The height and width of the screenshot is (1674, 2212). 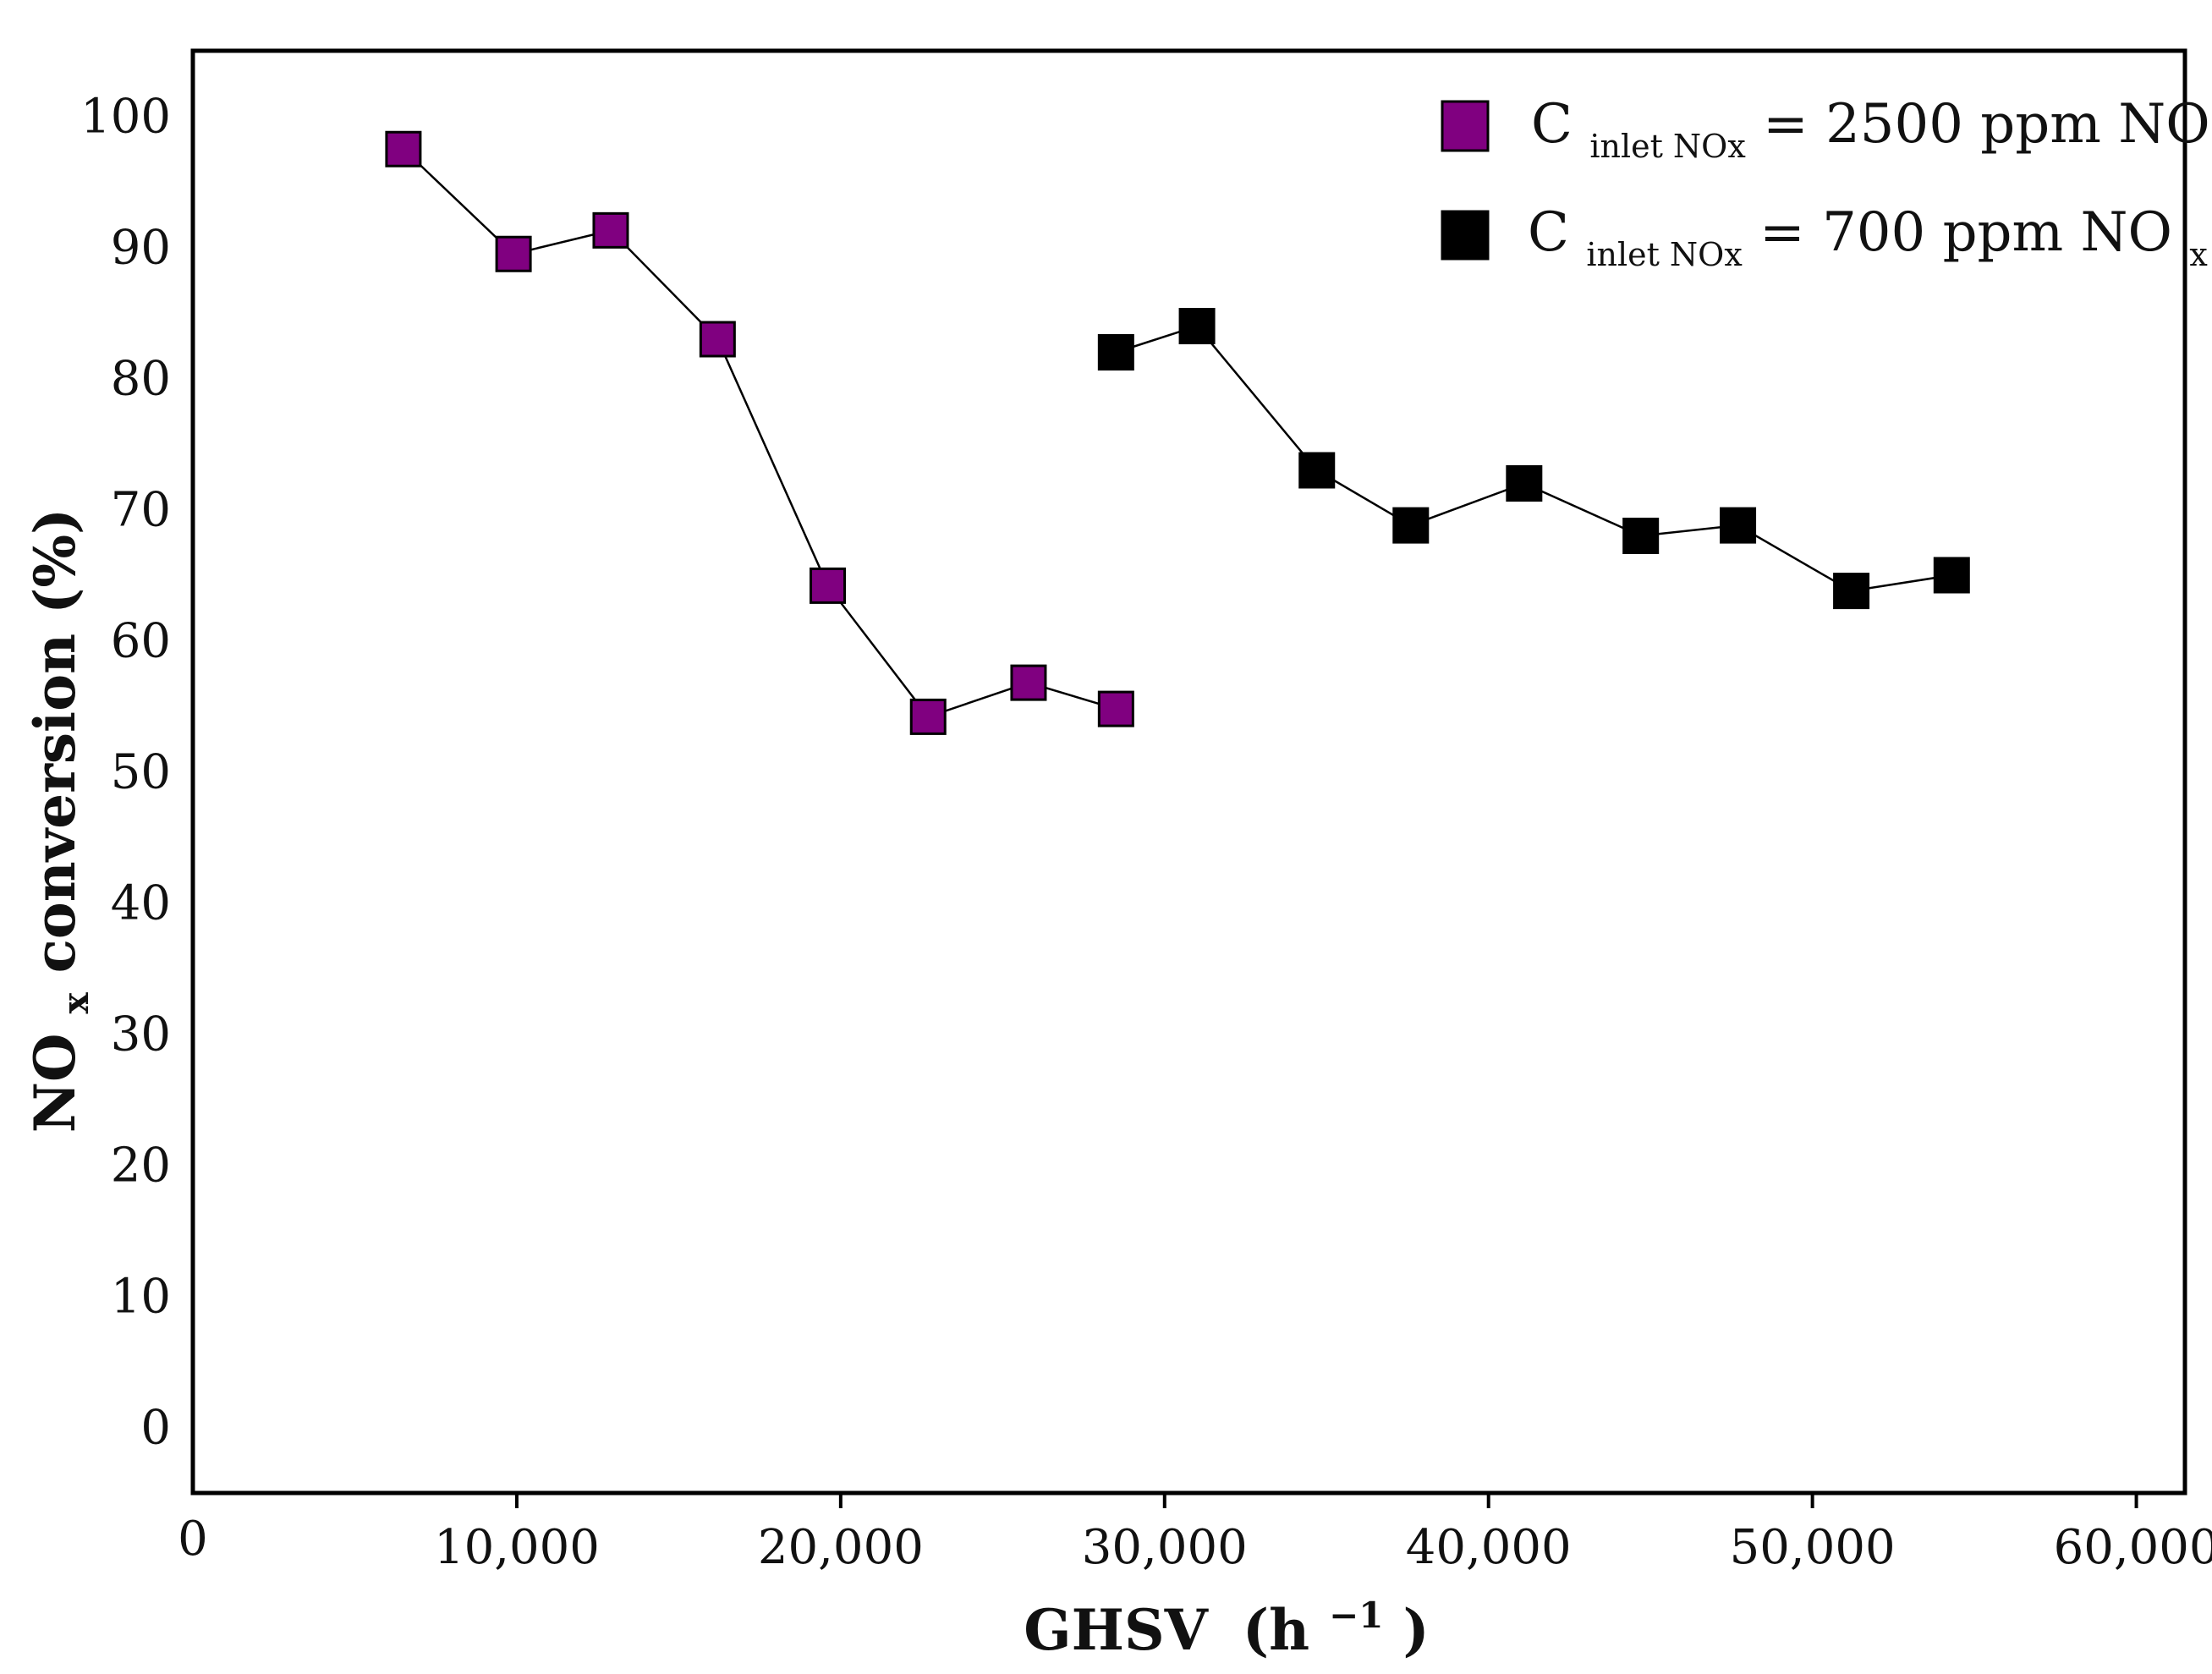 I want to click on y-tick-label: 50, so click(x=141, y=772).